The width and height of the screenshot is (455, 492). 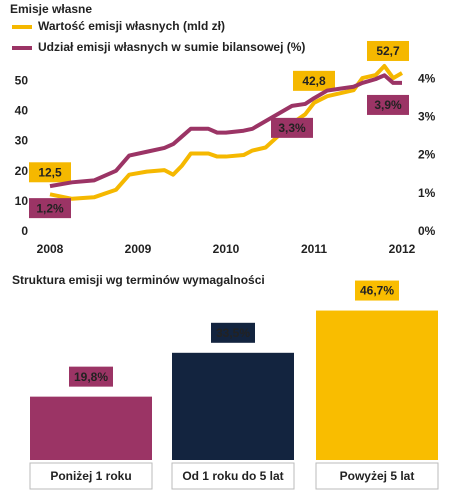 I want to click on data-label: 42,8, so click(x=314, y=81).